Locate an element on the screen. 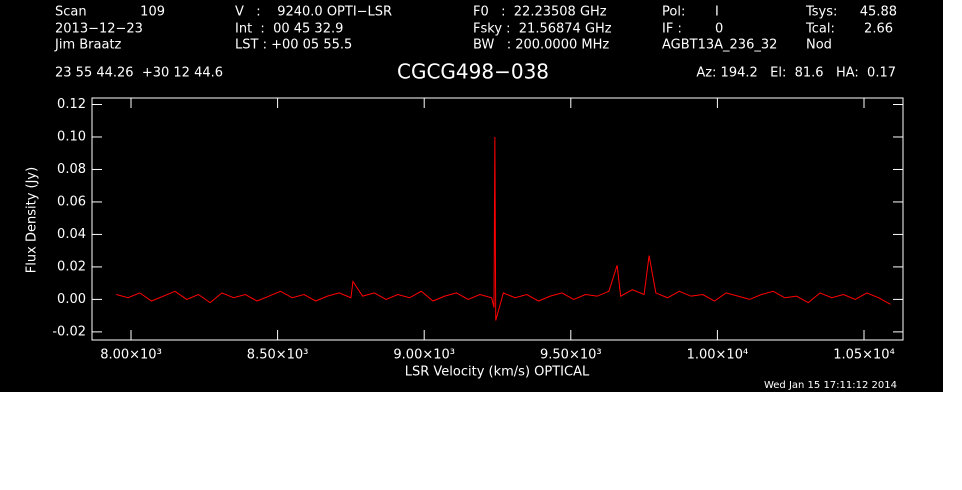  x-tick-label: 8.00×10³ is located at coordinates (131, 355).